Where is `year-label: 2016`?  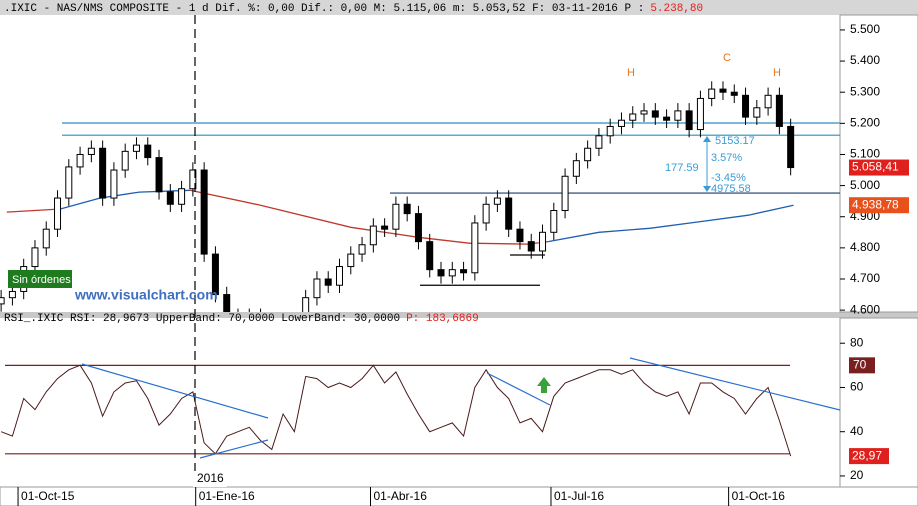
year-label: 2016 is located at coordinates (210, 478).